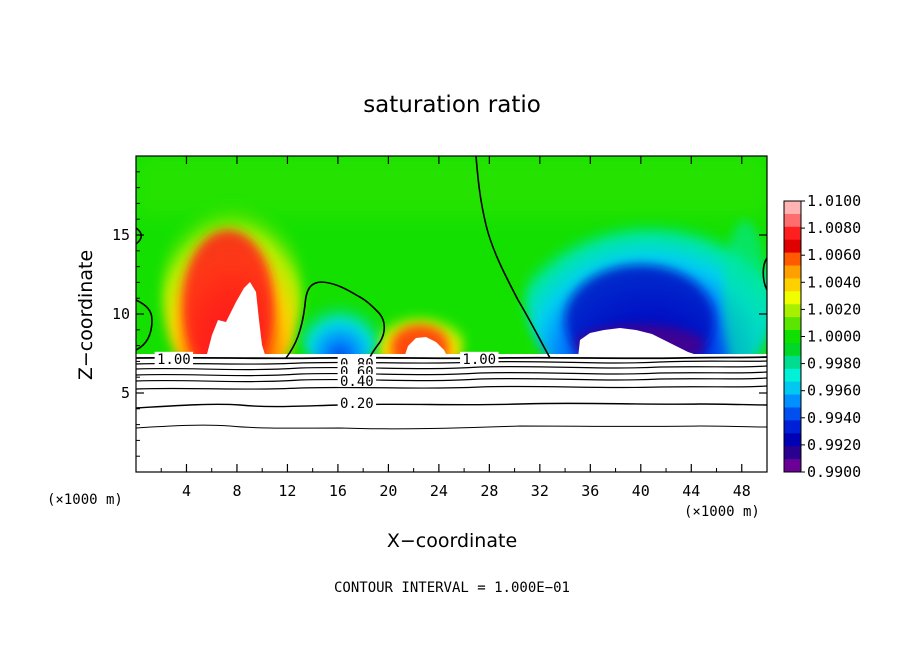 This screenshot has height=654, width=904. Describe the element at coordinates (834, 391) in the screenshot. I see `colorbar-label: 0.9960` at that location.